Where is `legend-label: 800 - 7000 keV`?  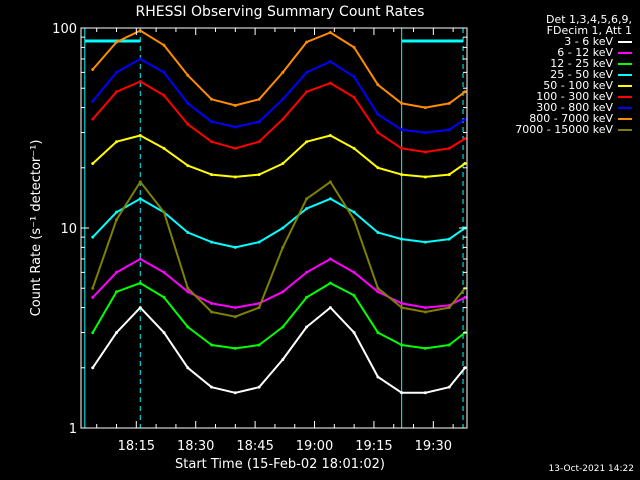
legend-label: 800 - 7000 keV is located at coordinates (571, 118).